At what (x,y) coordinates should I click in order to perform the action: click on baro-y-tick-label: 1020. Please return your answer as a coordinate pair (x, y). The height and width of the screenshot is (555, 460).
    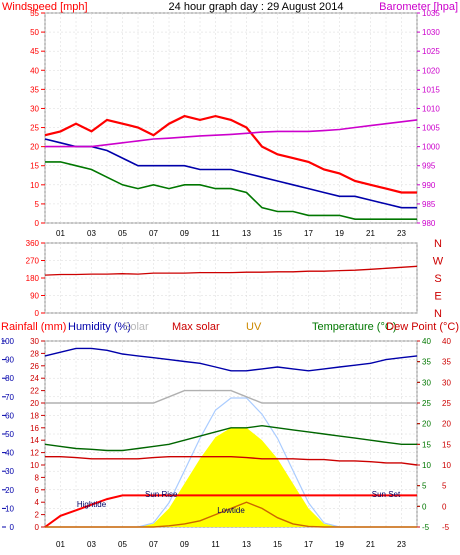
    Looking at the image, I should click on (431, 70).